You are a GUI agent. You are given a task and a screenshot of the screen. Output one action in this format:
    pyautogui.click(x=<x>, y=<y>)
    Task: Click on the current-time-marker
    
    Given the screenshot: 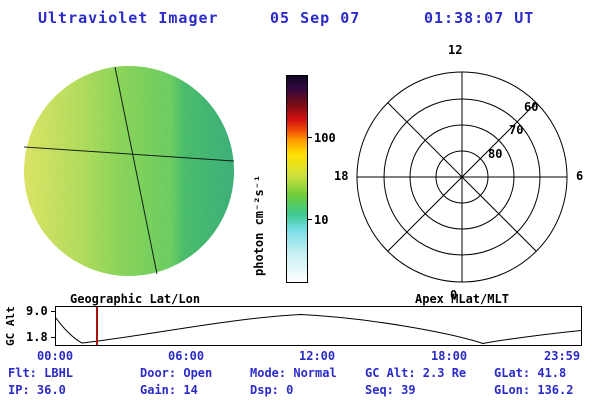 What is the action you would take?
    pyautogui.click(x=97, y=326)
    